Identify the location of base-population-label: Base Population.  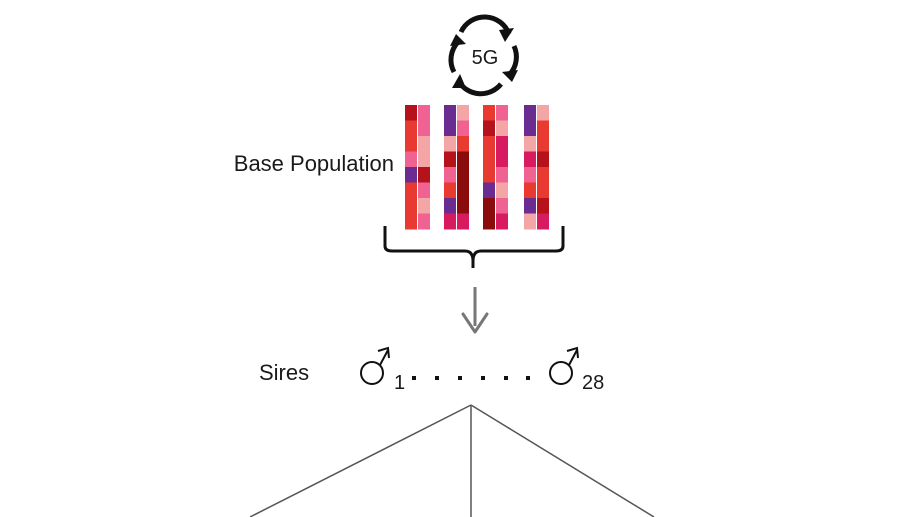
(314, 163).